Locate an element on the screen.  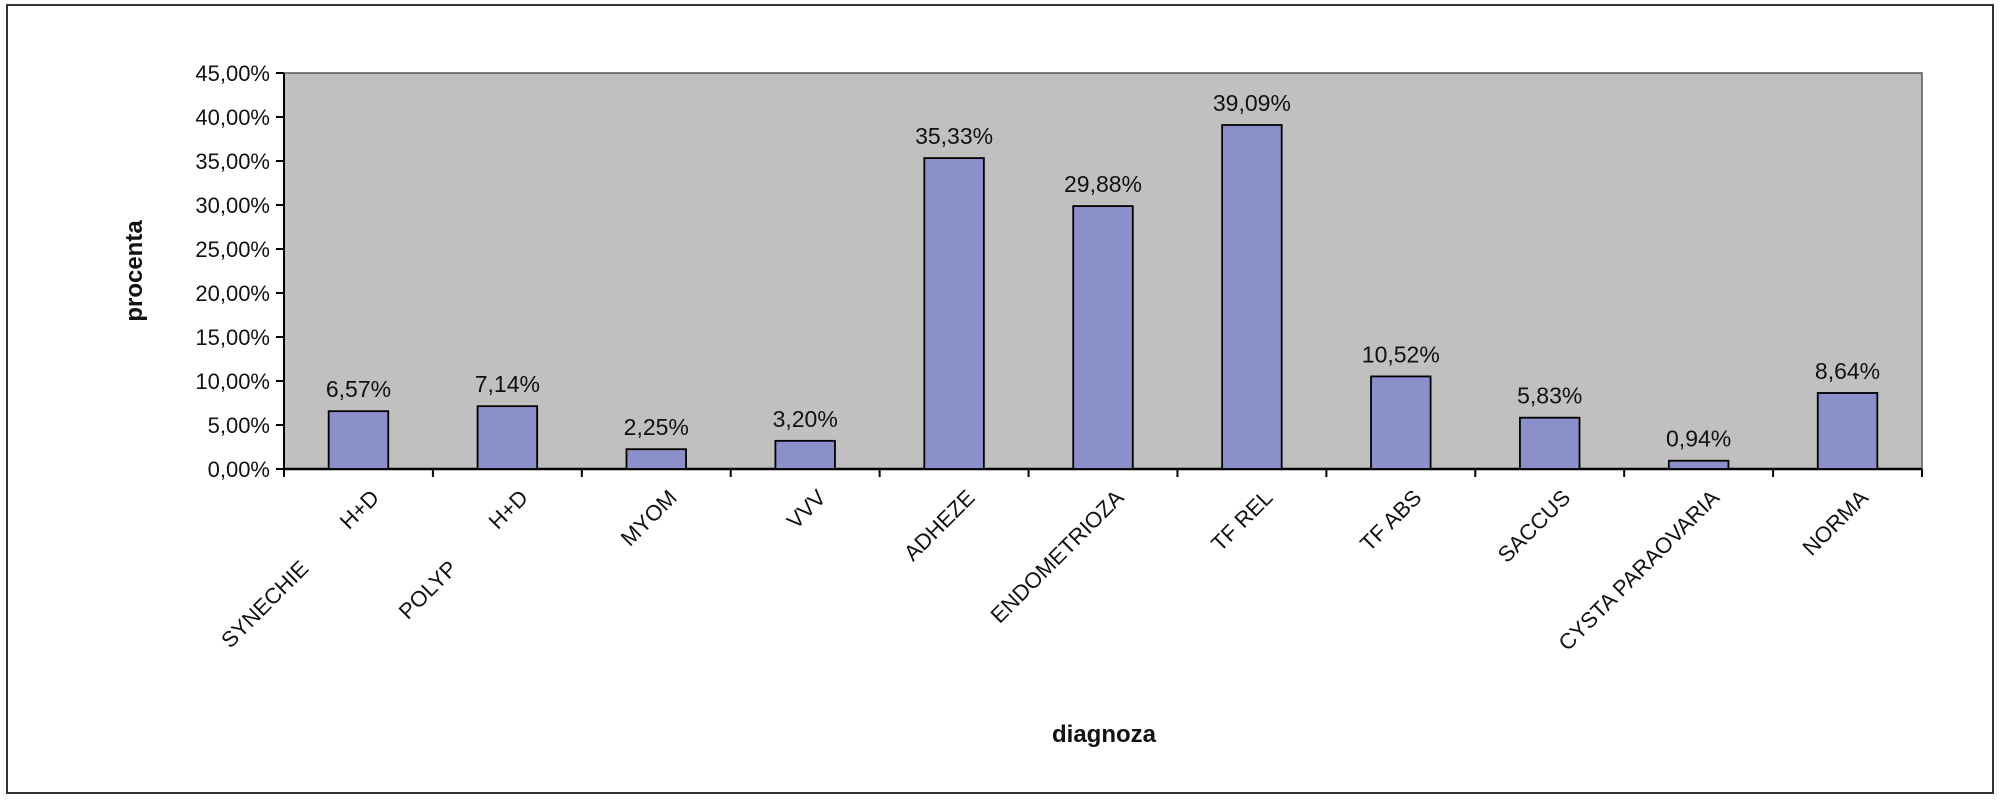
category-label: TF REL is located at coordinates (1241, 520).